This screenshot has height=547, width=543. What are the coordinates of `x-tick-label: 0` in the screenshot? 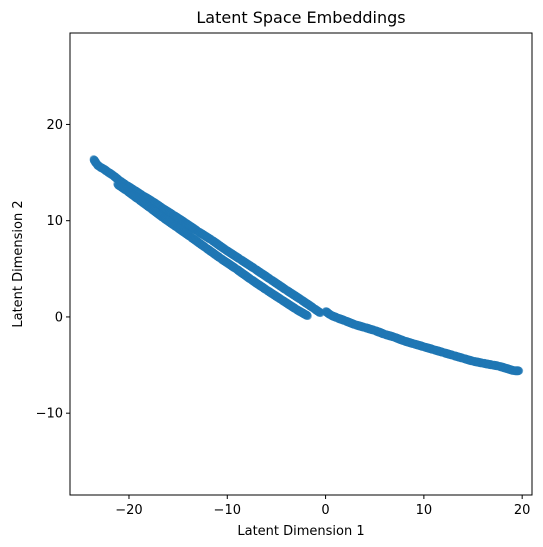 It's located at (325, 510).